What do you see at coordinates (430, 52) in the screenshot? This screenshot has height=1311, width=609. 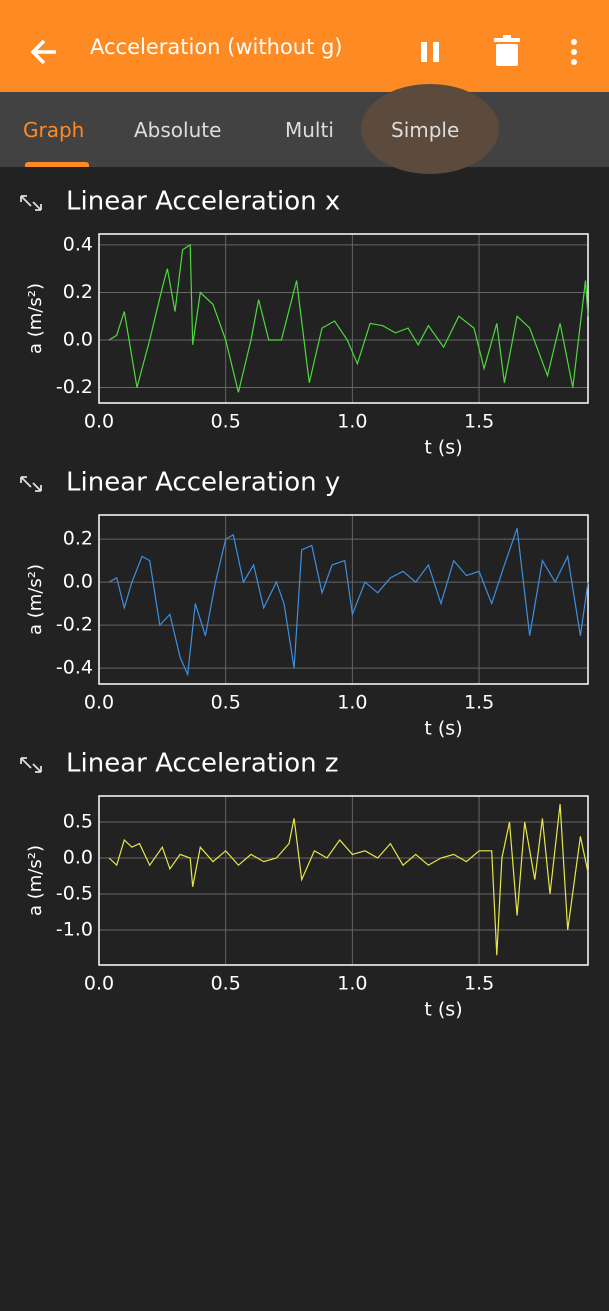 I see `pause-button` at bounding box center [430, 52].